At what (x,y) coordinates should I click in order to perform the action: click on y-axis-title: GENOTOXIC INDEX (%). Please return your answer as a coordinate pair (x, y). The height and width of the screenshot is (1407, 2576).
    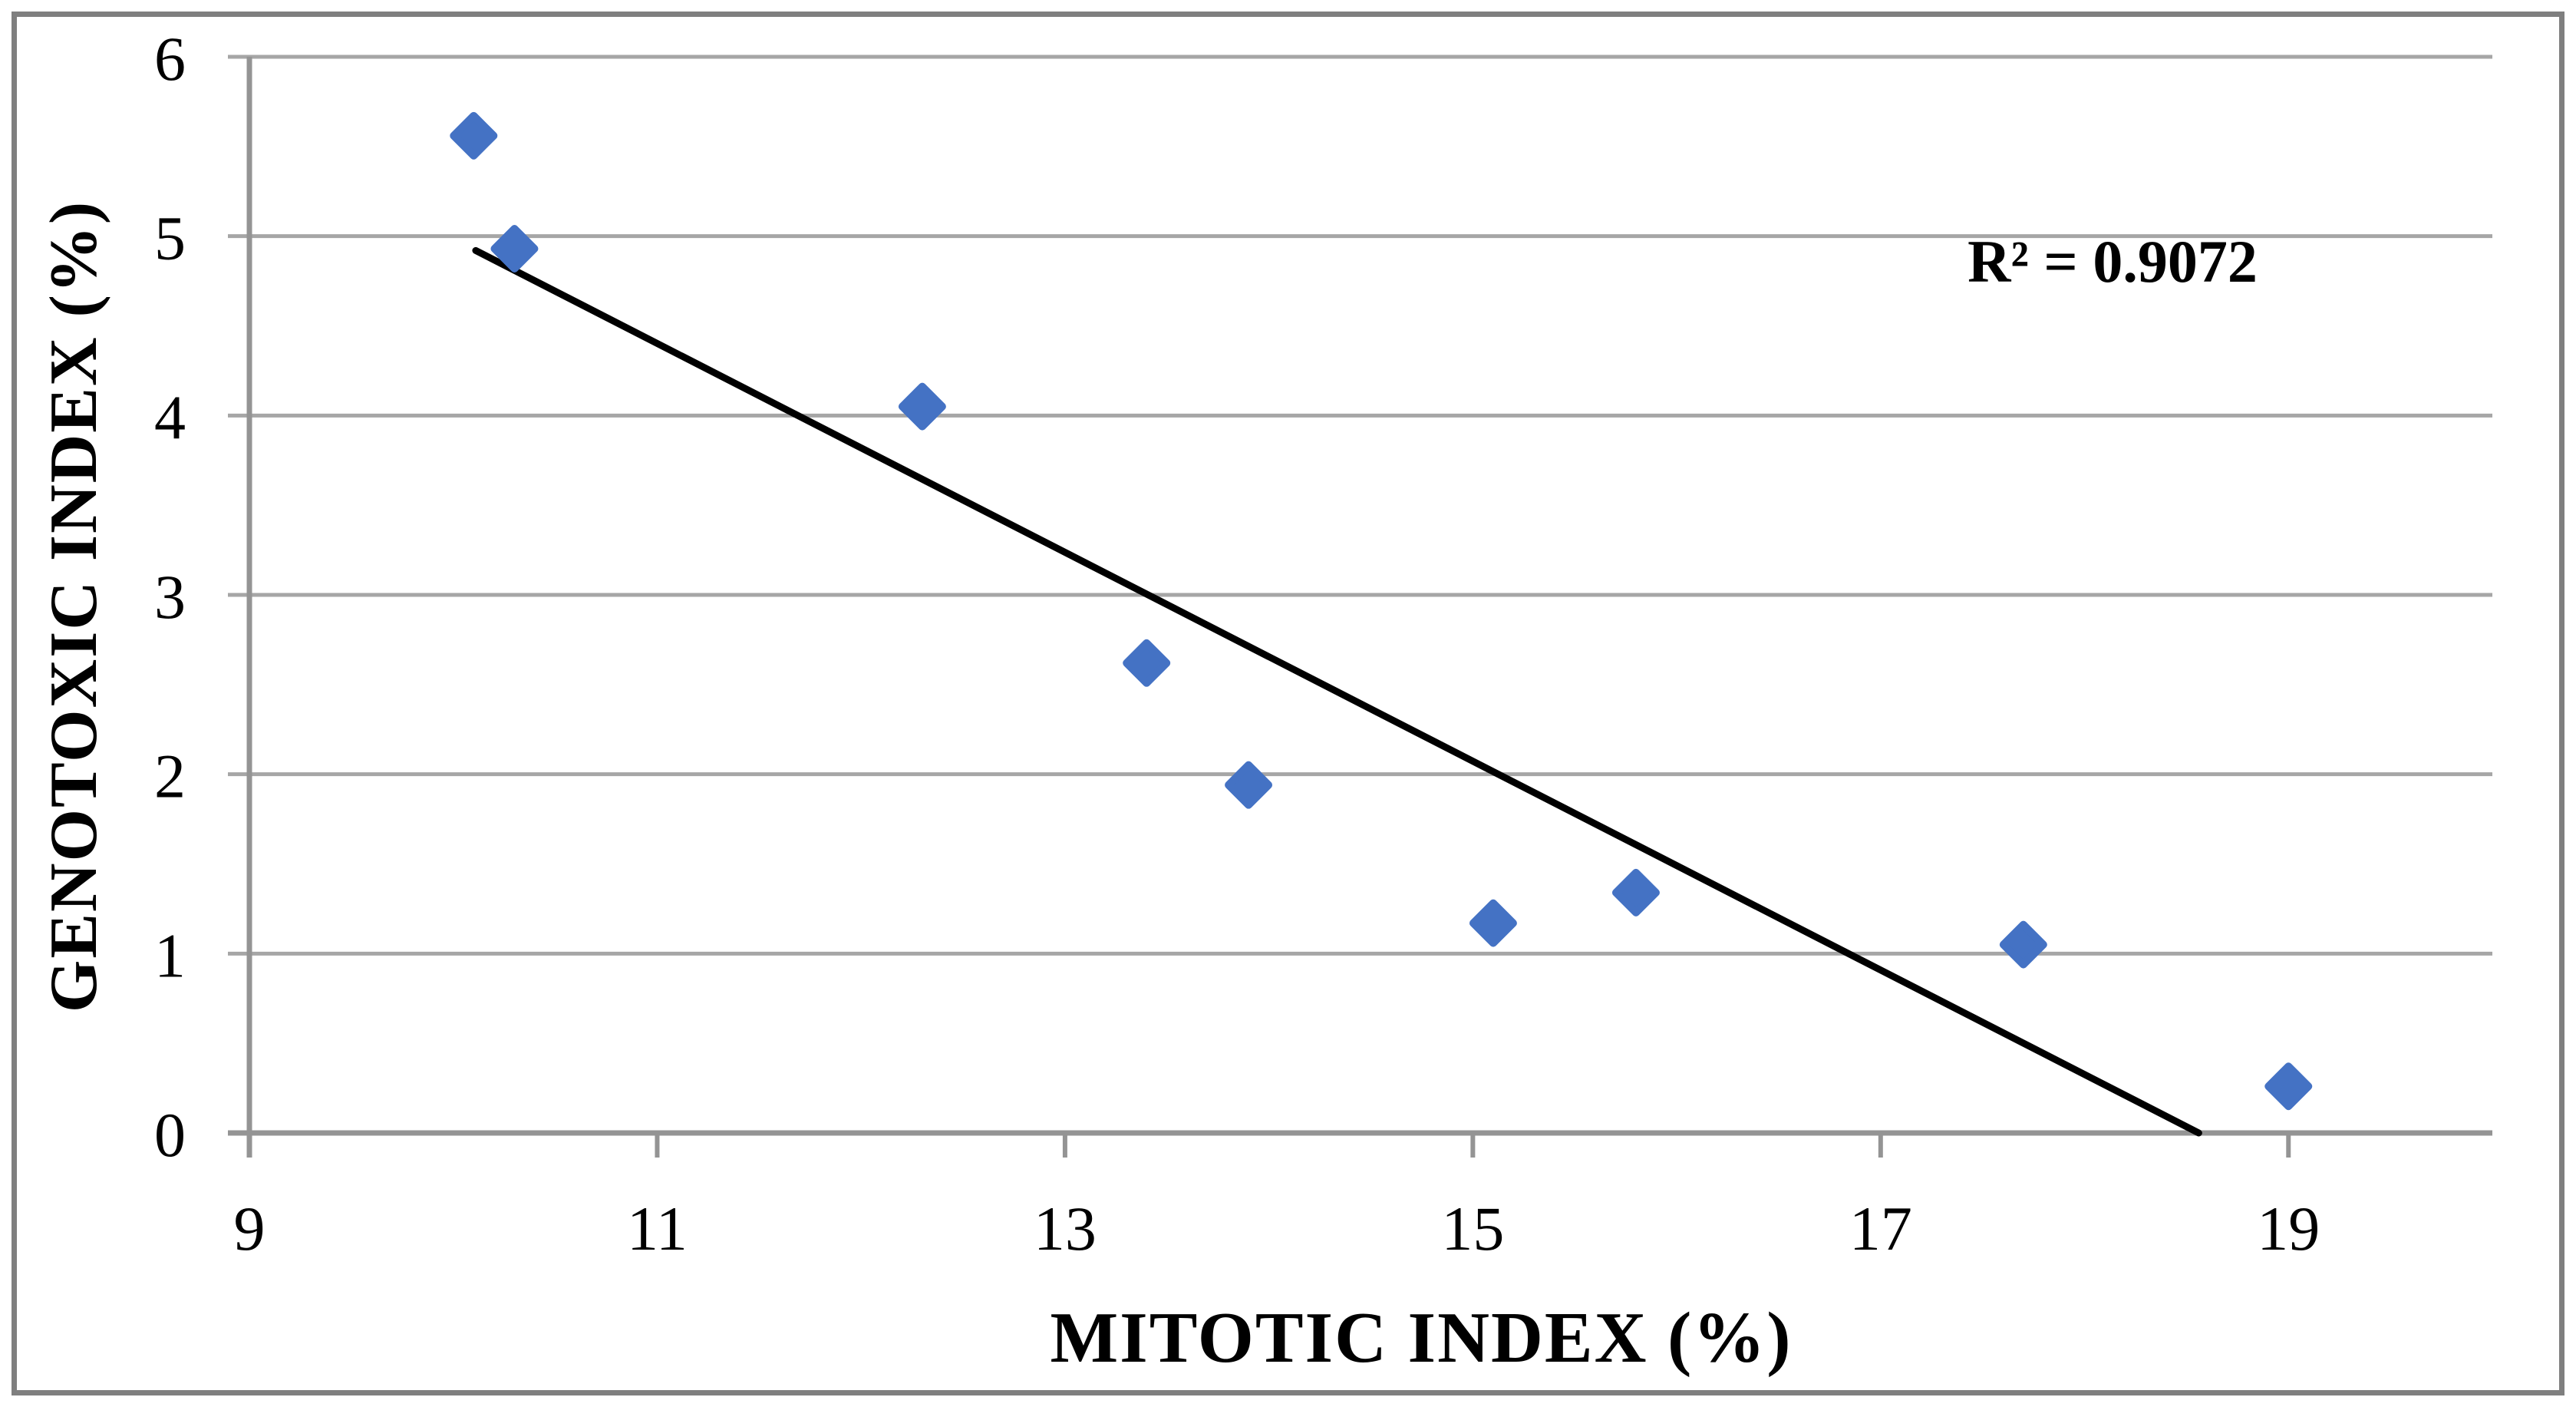
    Looking at the image, I should click on (74, 606).